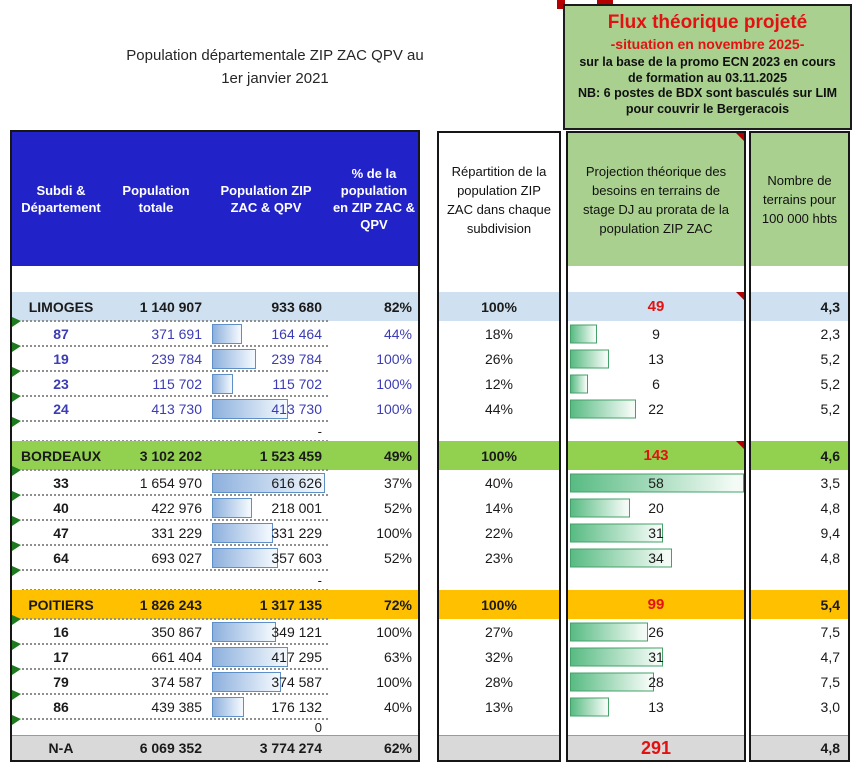 The image size is (866, 779). I want to click on table-row: 22%, so click(499, 532).